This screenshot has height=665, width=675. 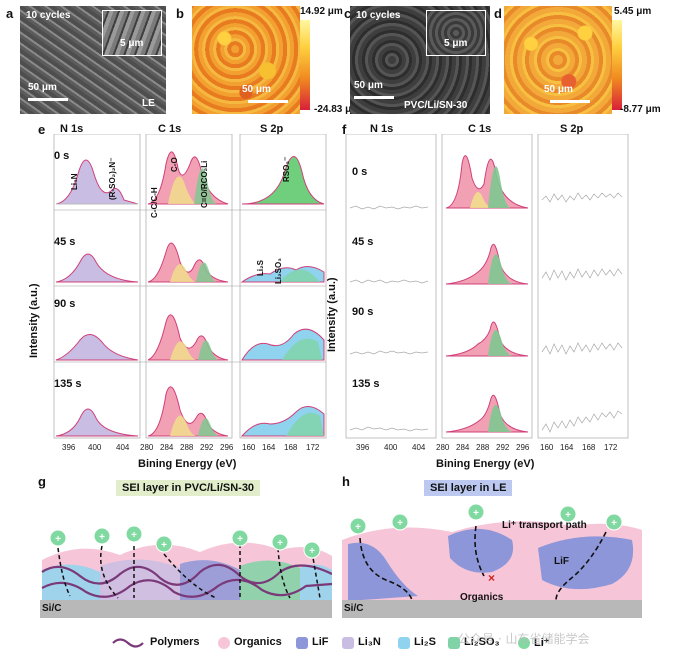 What do you see at coordinates (344, 129) in the screenshot?
I see `panel-label-f: f` at bounding box center [344, 129].